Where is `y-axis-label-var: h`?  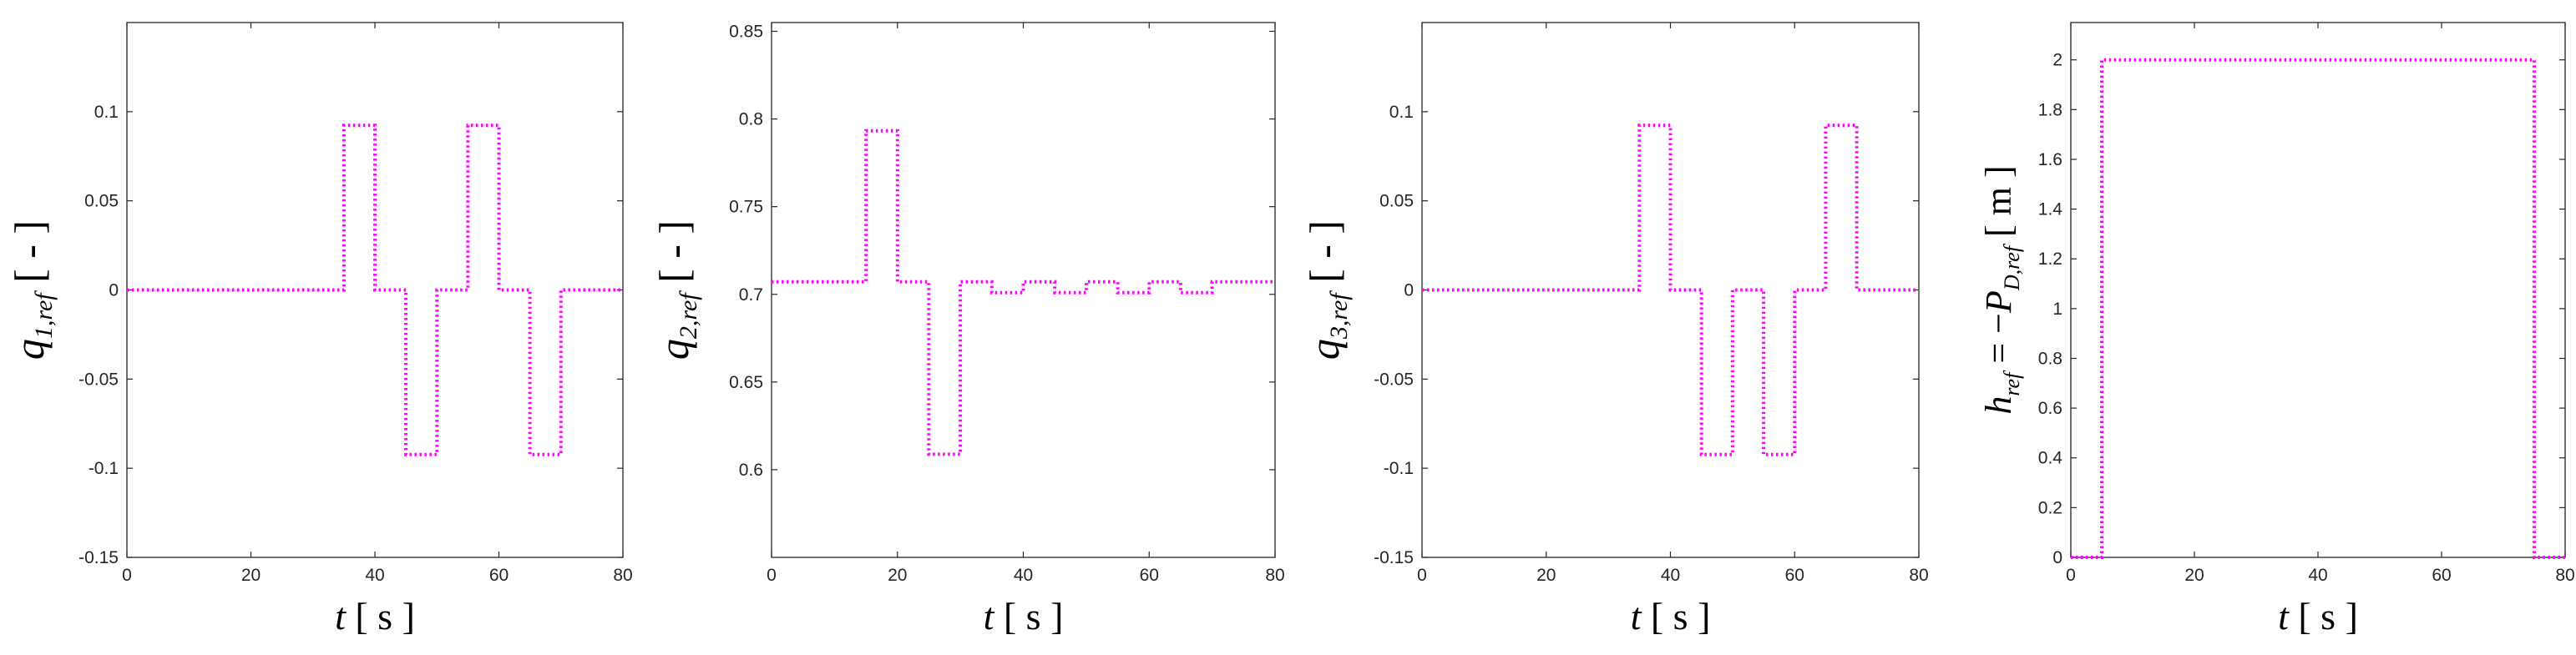 y-axis-label-var: h is located at coordinates (1998, 406).